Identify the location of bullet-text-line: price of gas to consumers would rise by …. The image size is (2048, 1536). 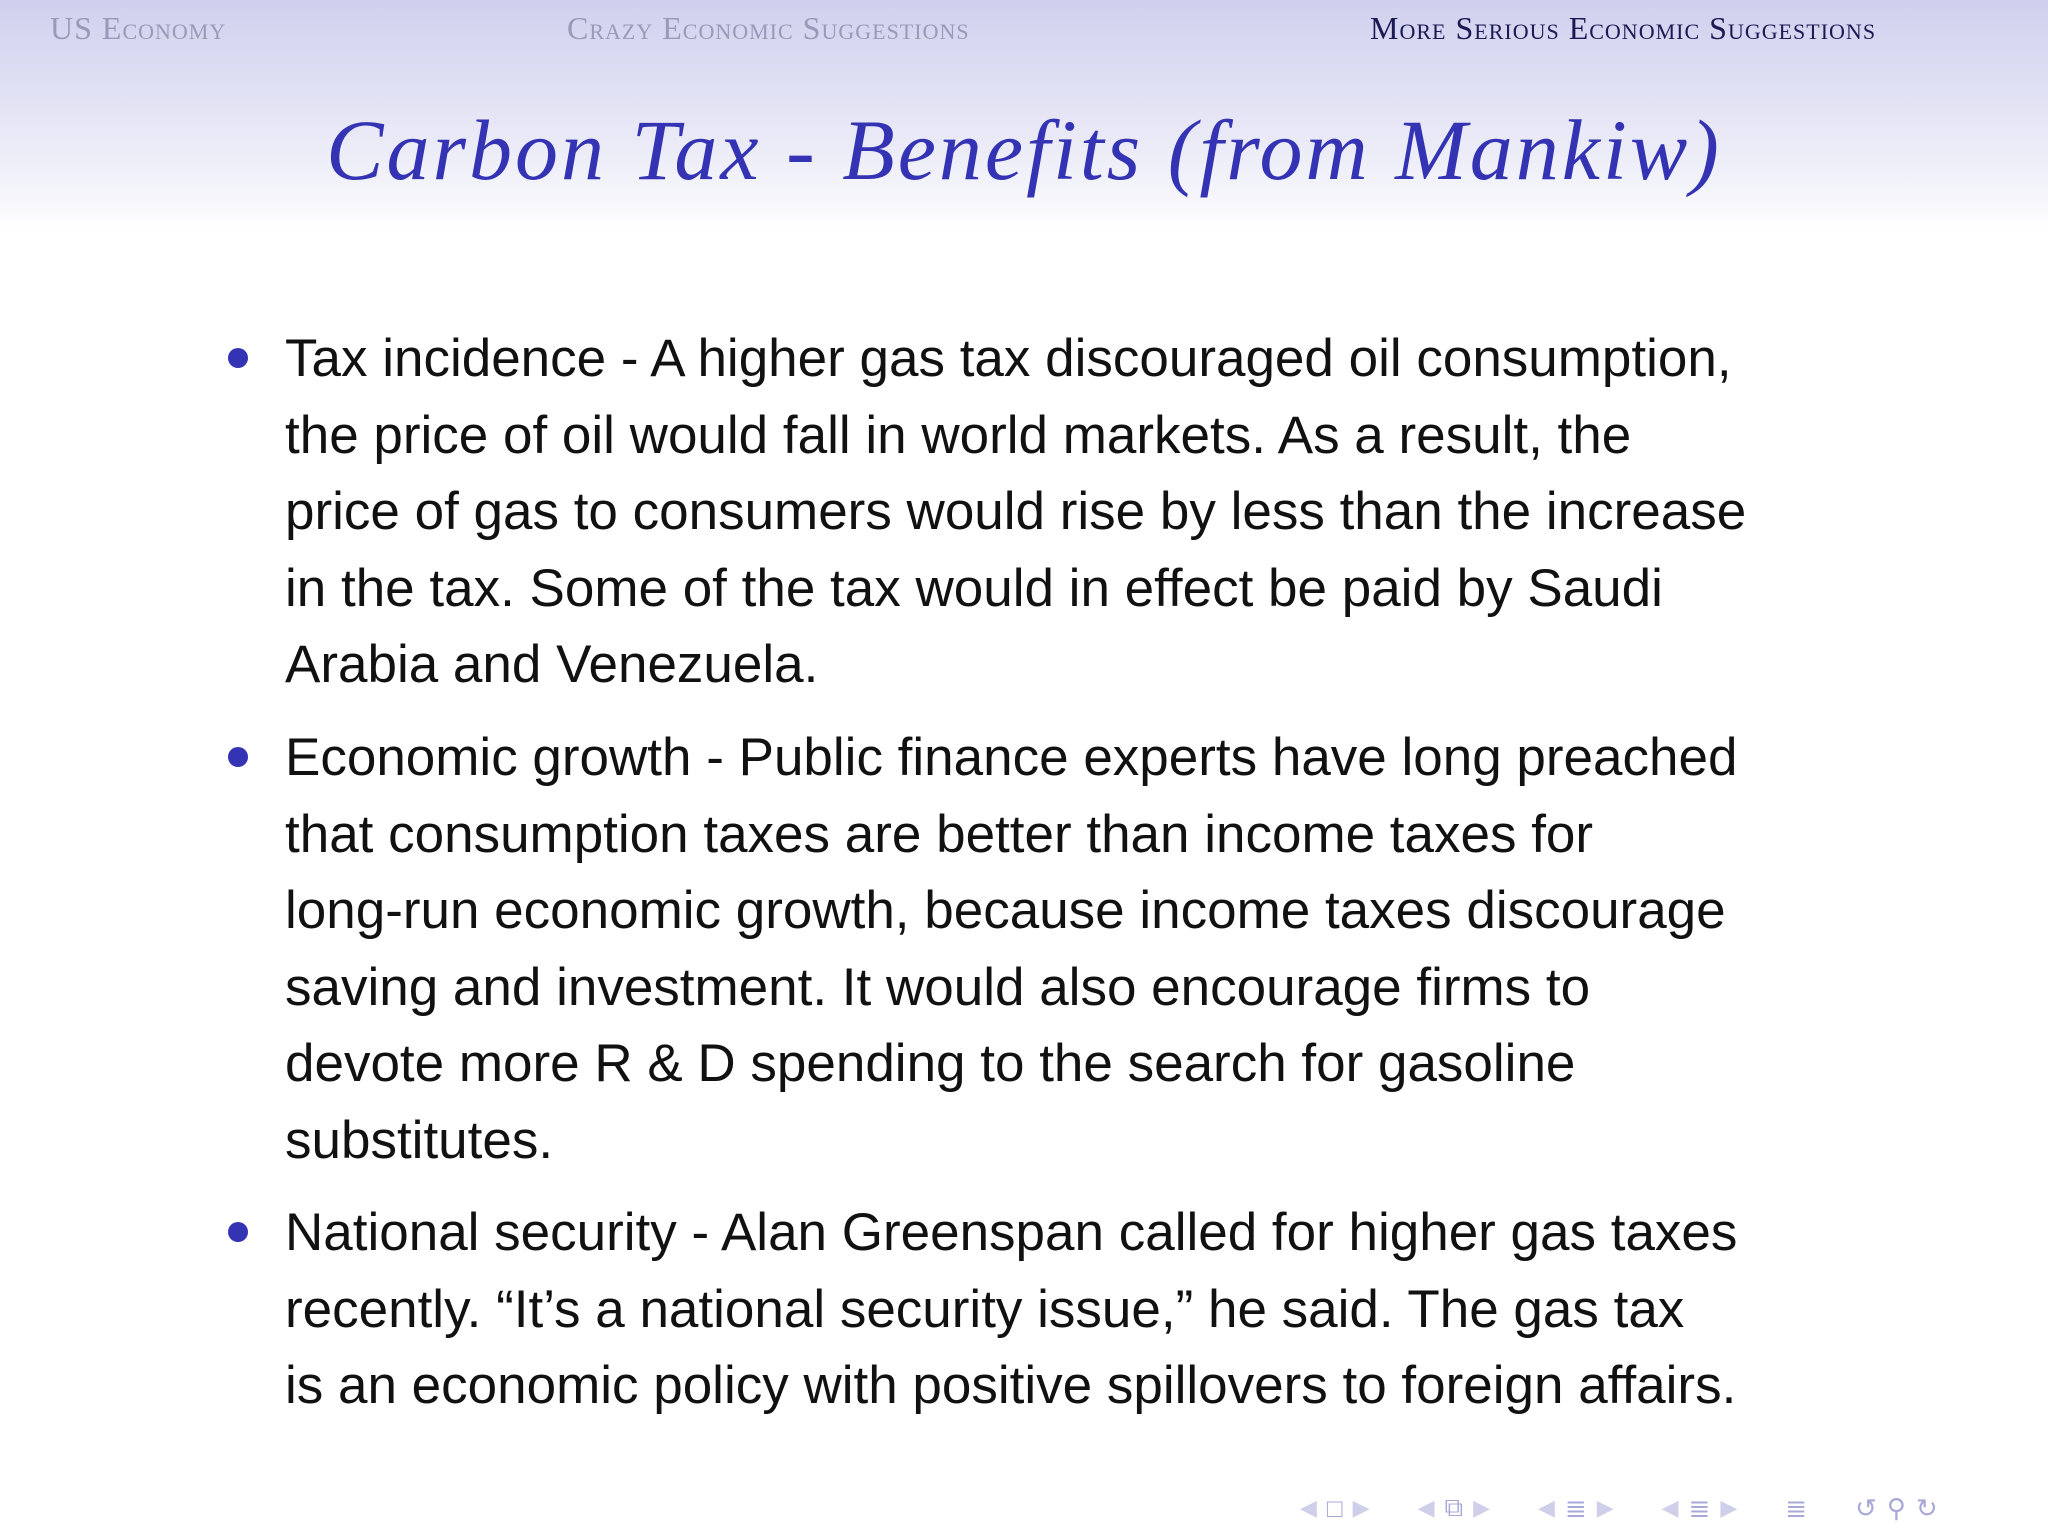
(1016, 511).